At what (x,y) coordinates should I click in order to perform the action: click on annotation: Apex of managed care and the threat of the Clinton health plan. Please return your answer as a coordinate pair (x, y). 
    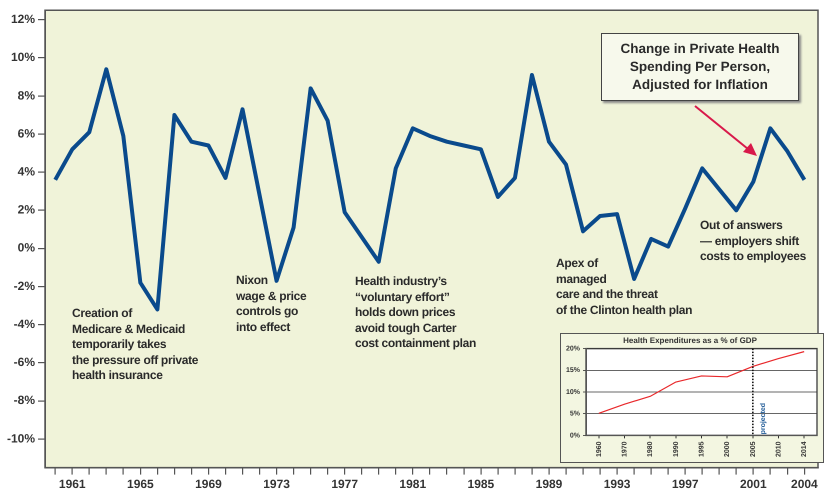
    Looking at the image, I should click on (624, 287).